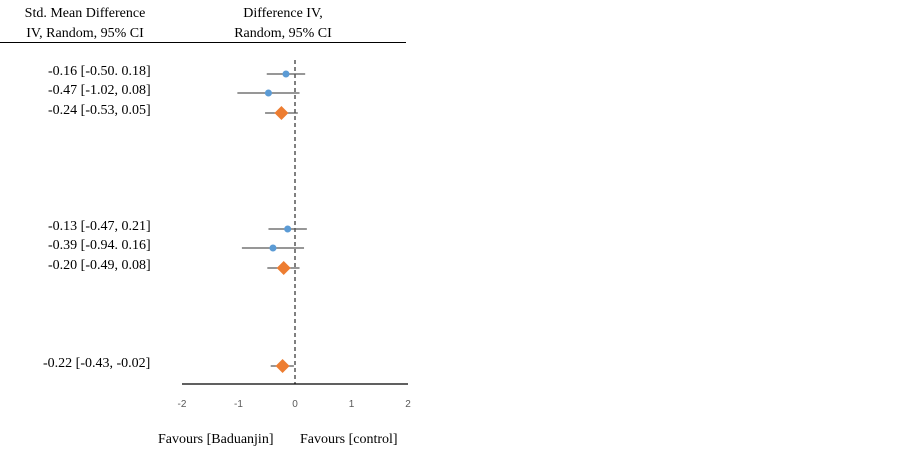  I want to click on ci-label: -0.22 [-0.43, -0.02], so click(97, 363).